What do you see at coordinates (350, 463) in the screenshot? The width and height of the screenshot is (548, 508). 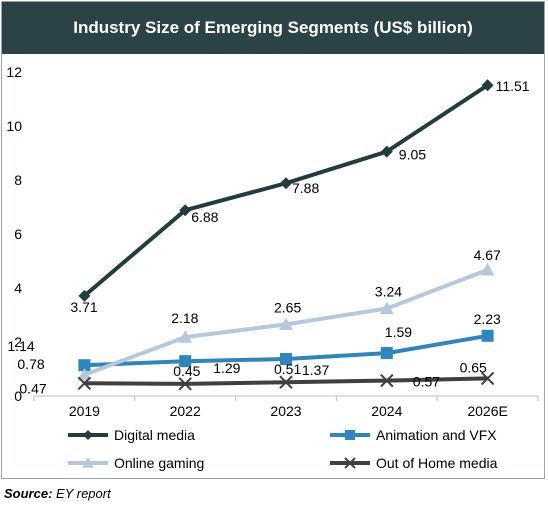 I see `legend-marker-out-of-home-media` at bounding box center [350, 463].